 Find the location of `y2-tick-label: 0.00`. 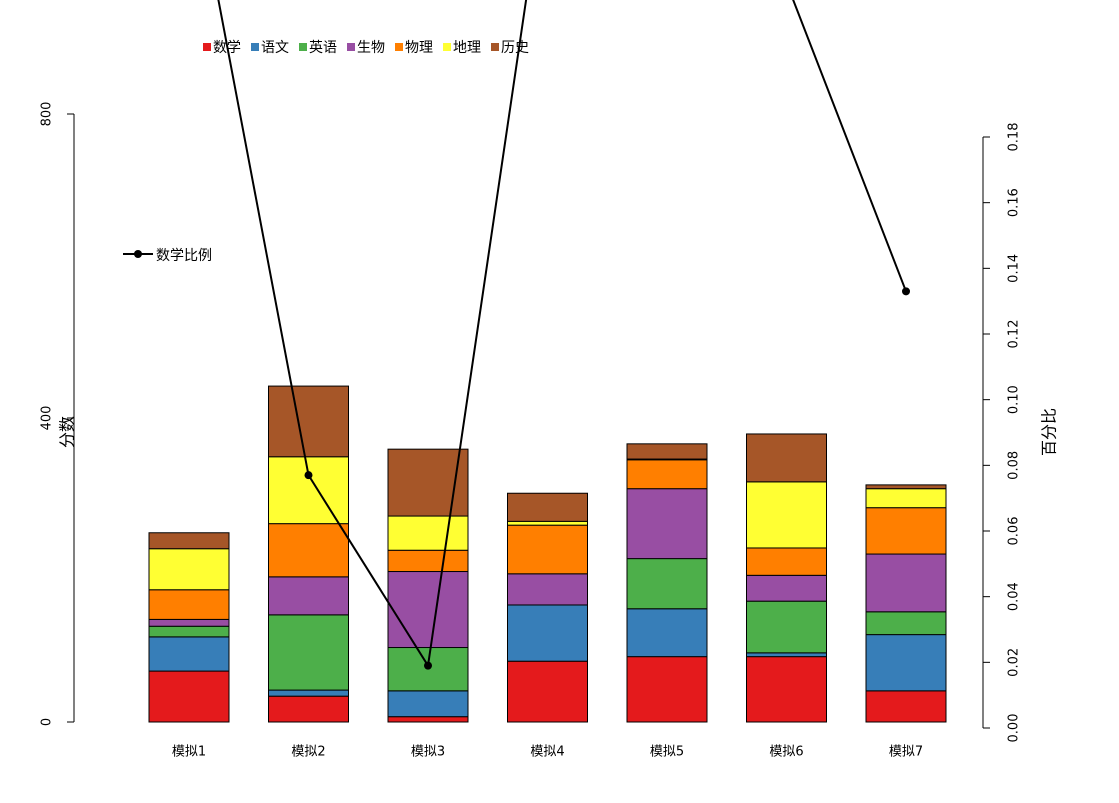

y2-tick-label: 0.00 is located at coordinates (1014, 728).